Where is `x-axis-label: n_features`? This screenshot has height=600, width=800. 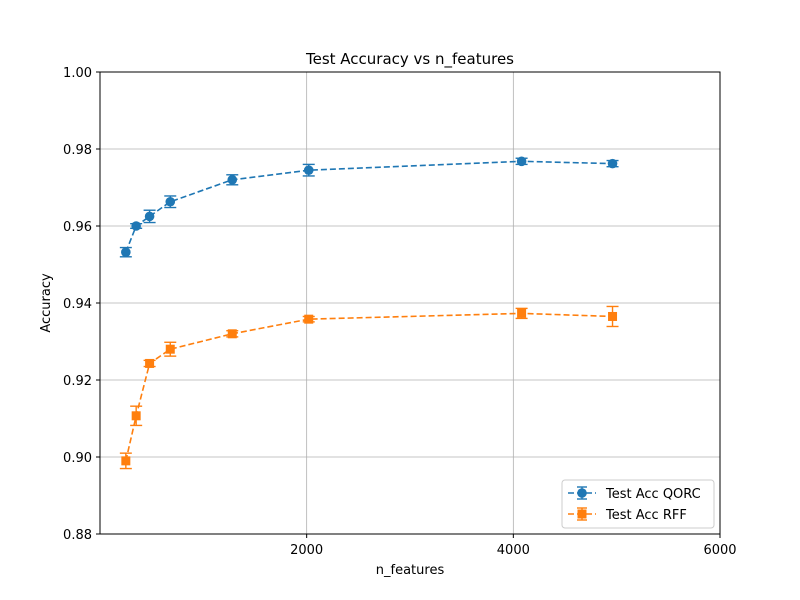
x-axis-label: n_features is located at coordinates (410, 570).